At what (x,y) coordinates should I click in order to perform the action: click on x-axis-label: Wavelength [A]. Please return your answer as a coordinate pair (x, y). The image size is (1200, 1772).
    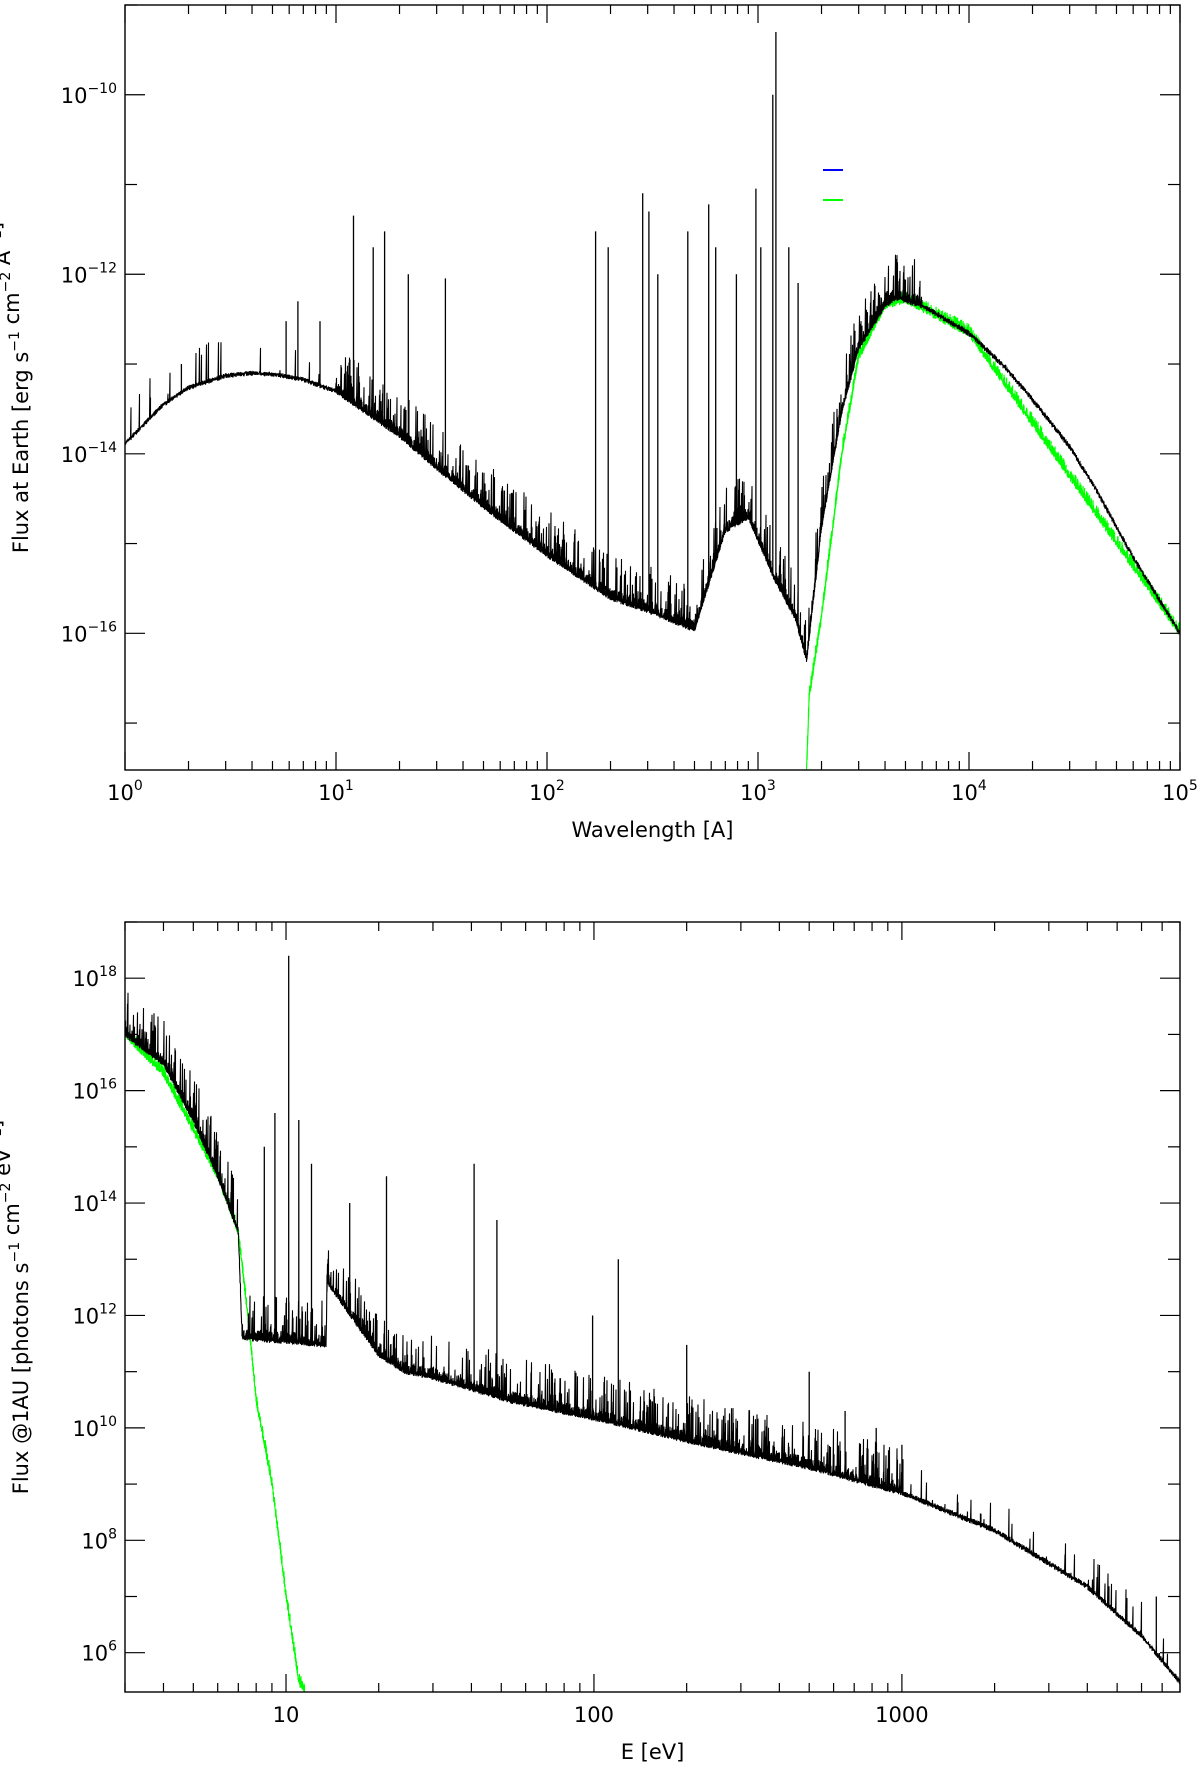
    Looking at the image, I should click on (652, 830).